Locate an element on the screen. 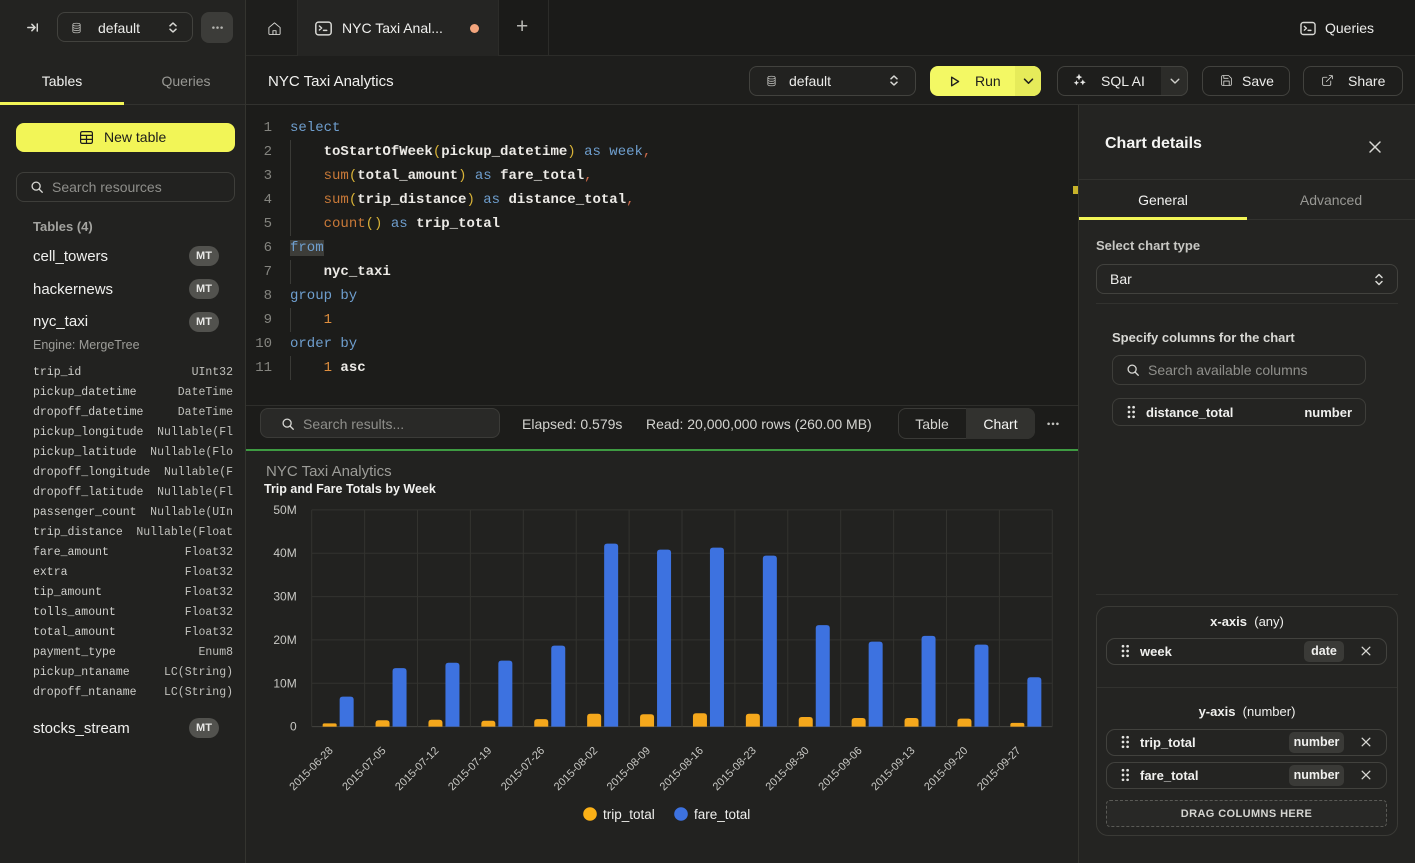  svg-text: 2015-08-02 is located at coordinates (576, 769).